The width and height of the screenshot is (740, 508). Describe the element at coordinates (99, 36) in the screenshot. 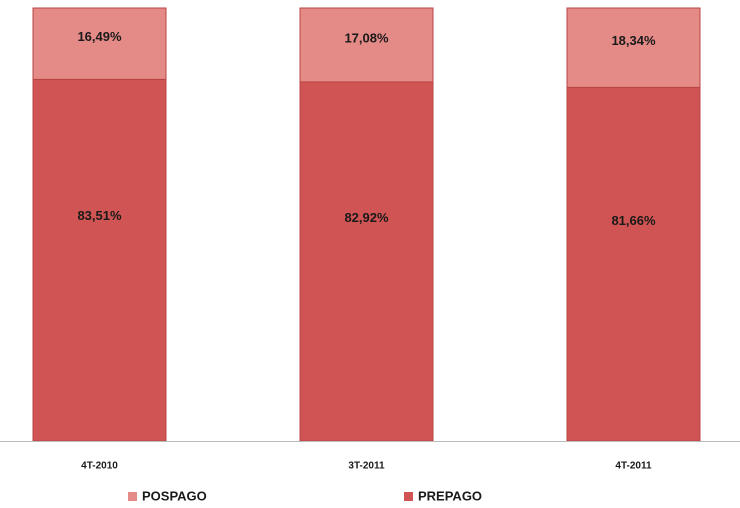

I see `data-label: 16,49%` at that location.